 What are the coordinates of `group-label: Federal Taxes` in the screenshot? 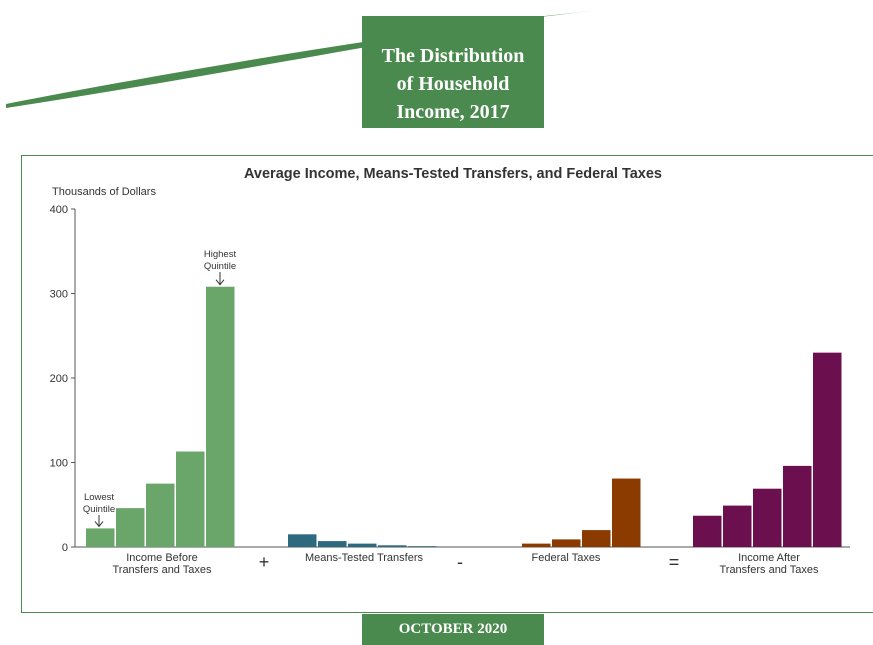 It's located at (566, 558).